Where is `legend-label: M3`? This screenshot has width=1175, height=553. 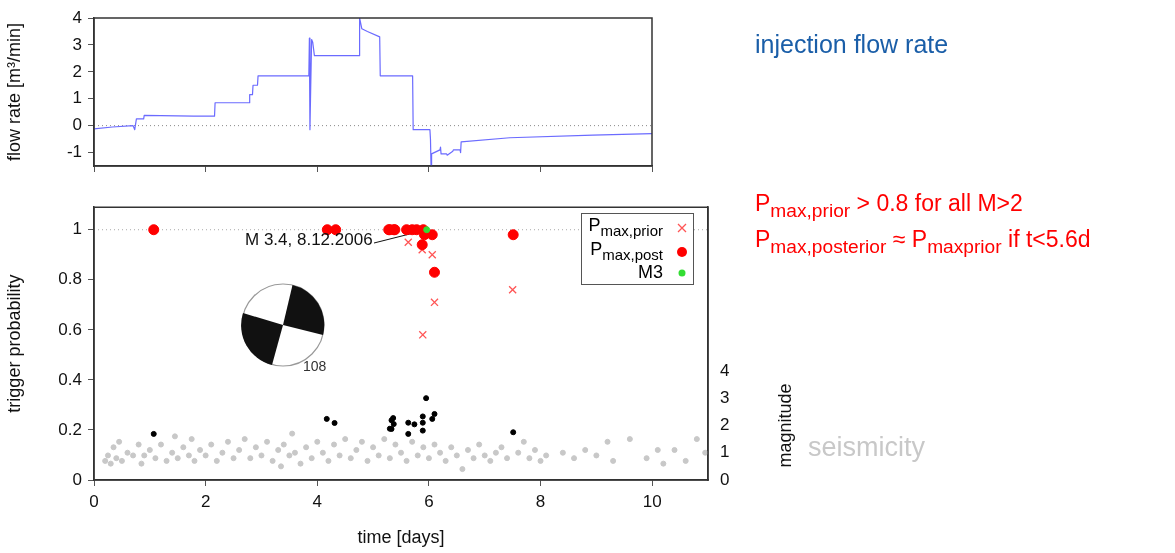 legend-label: M3 is located at coordinates (650, 272).